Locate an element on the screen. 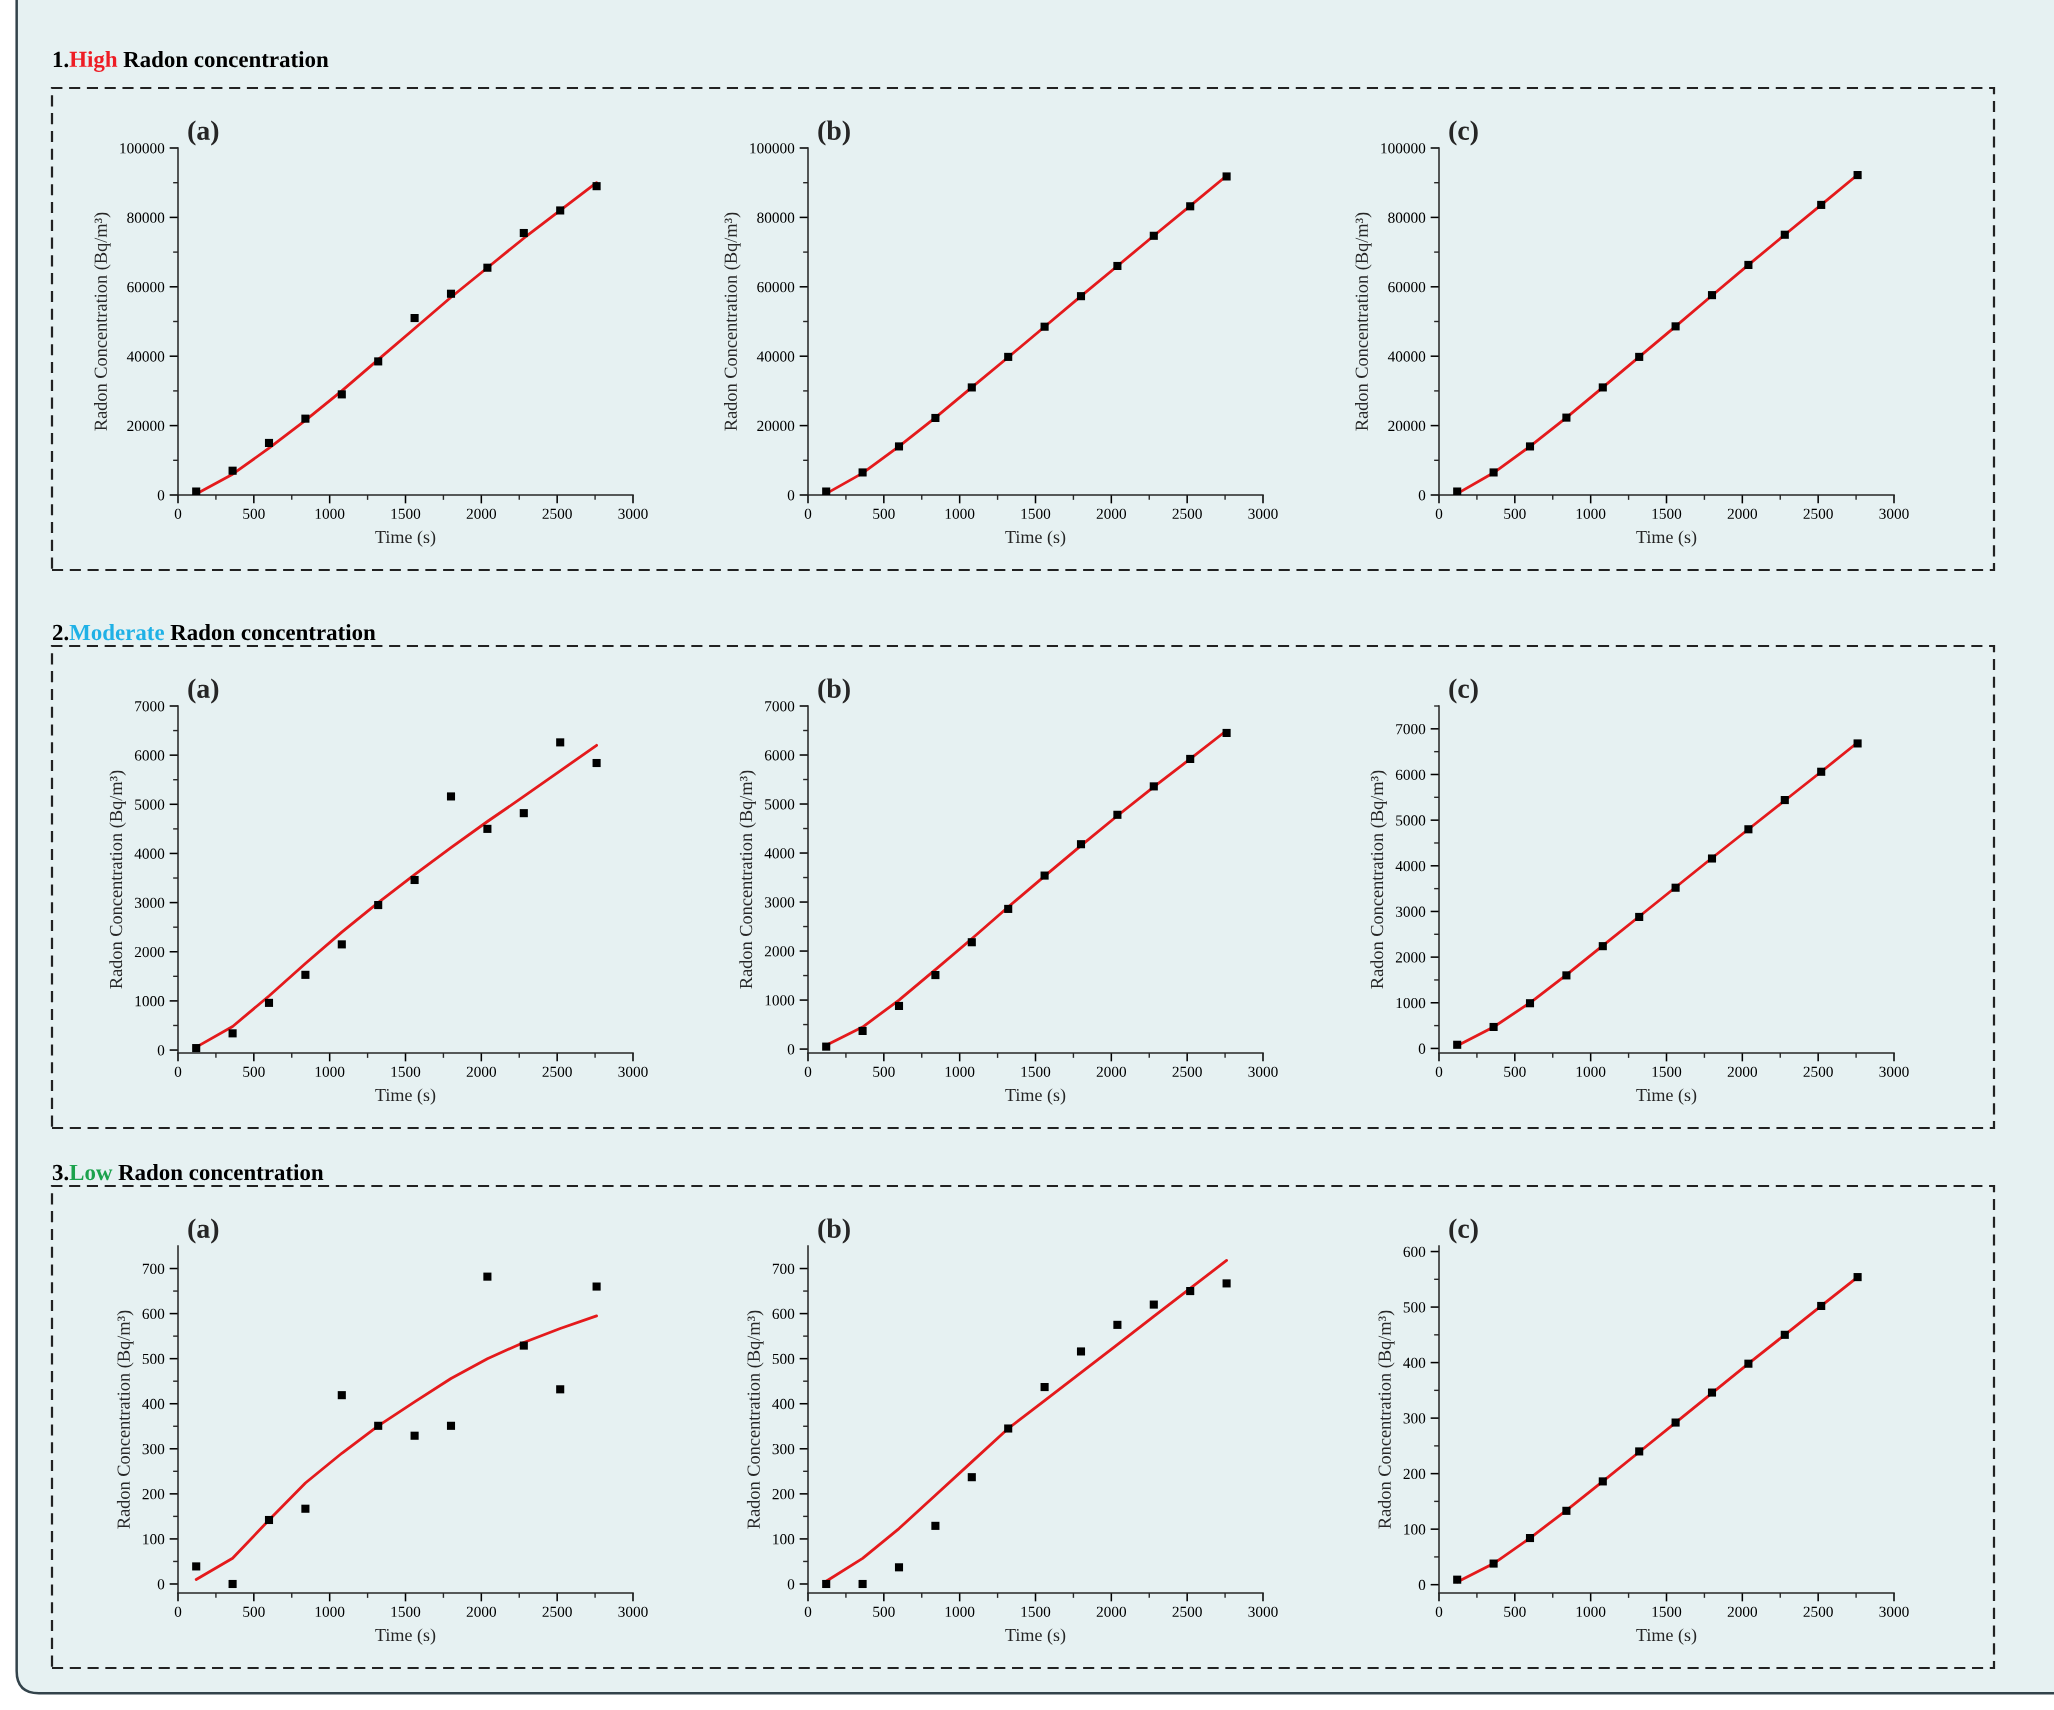 The image size is (2054, 1710). y-tick-label: 7000 is located at coordinates (150, 706).